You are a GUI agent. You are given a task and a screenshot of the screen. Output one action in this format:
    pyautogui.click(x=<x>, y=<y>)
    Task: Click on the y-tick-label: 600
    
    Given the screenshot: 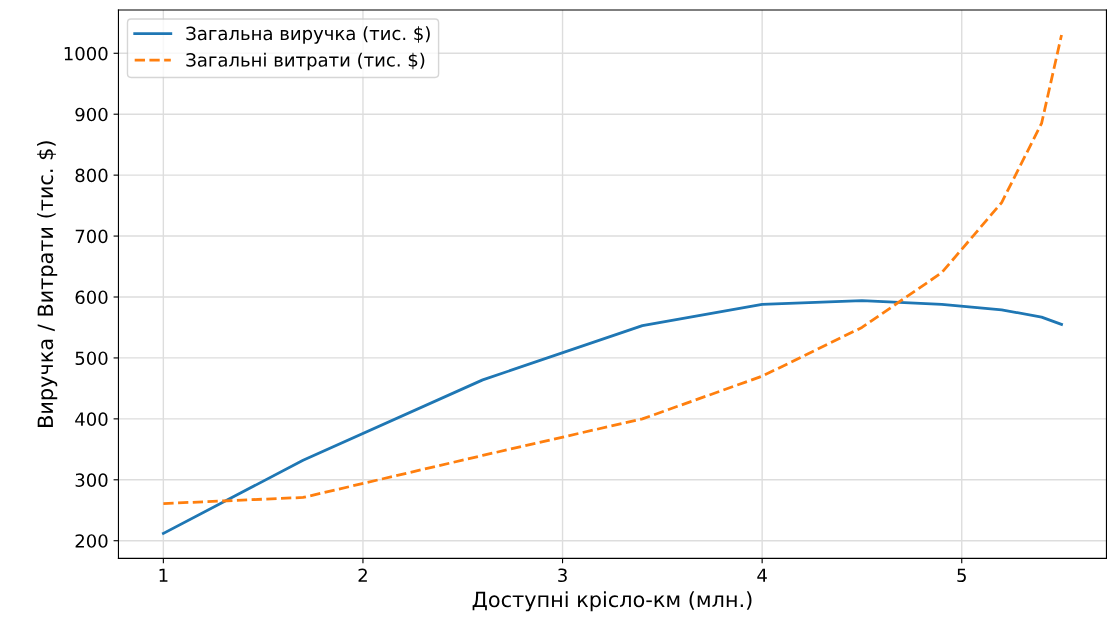 What is the action you would take?
    pyautogui.click(x=91, y=297)
    